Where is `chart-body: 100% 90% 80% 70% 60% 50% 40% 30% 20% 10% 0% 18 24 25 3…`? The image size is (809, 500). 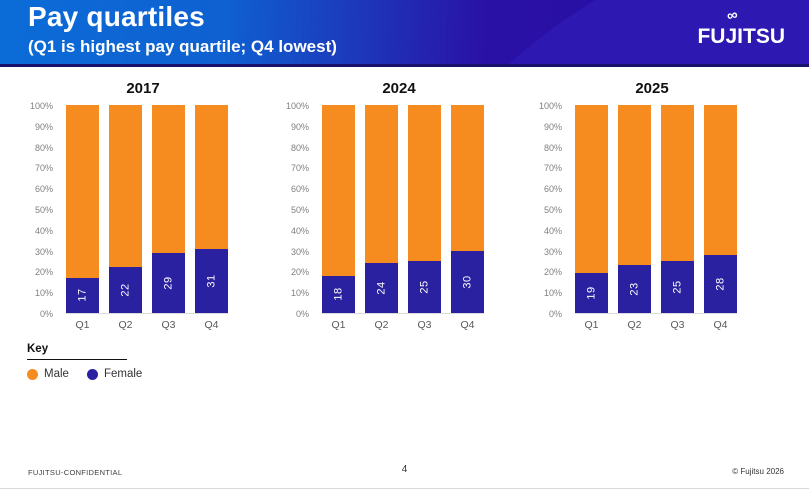
chart-body: 100% 90% 80% 70% 60% 50% 40% 30% 20% 10% 0% 18 24 25 3… is located at coordinates (378, 210).